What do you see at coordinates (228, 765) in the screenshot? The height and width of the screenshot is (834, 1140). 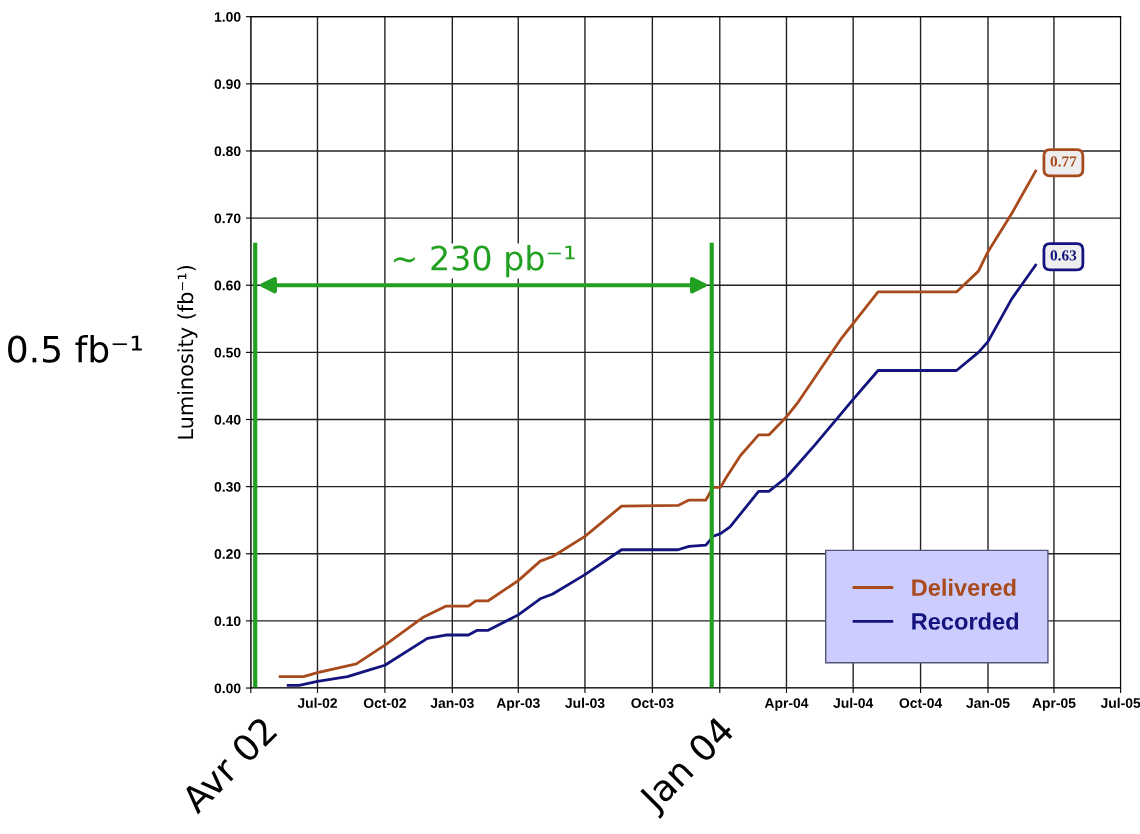 I see `ref-line-label: Avr 02` at bounding box center [228, 765].